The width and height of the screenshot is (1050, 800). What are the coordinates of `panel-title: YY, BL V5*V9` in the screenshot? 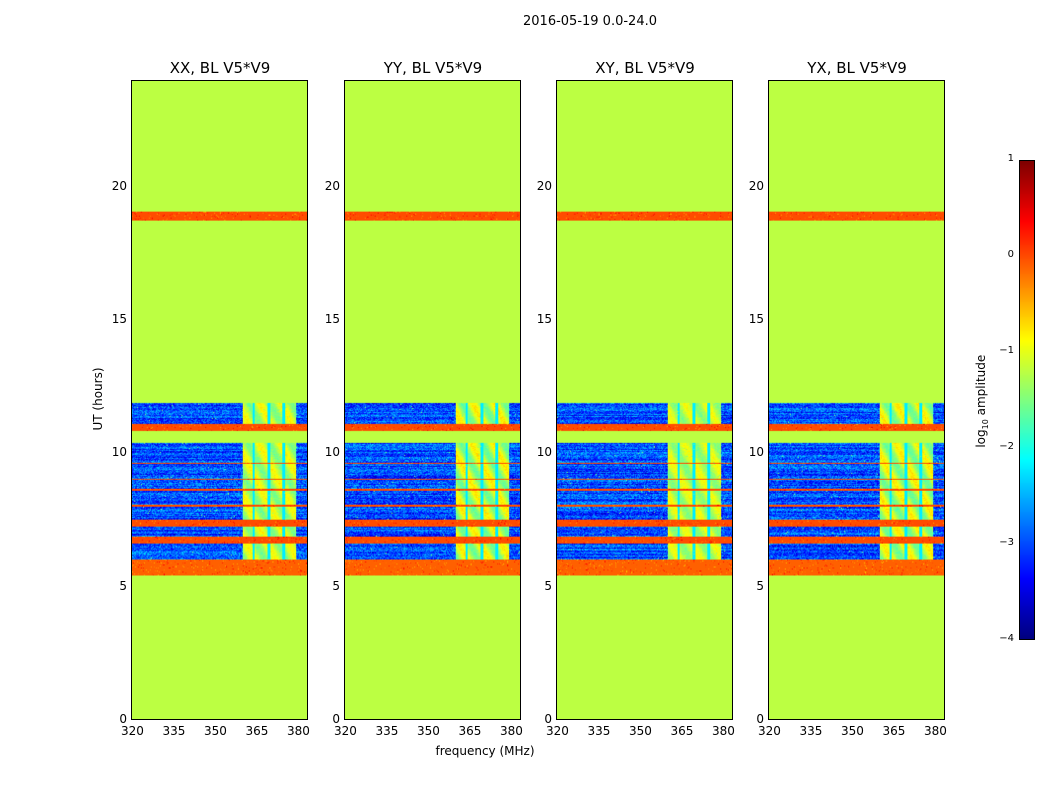 It's located at (433, 68).